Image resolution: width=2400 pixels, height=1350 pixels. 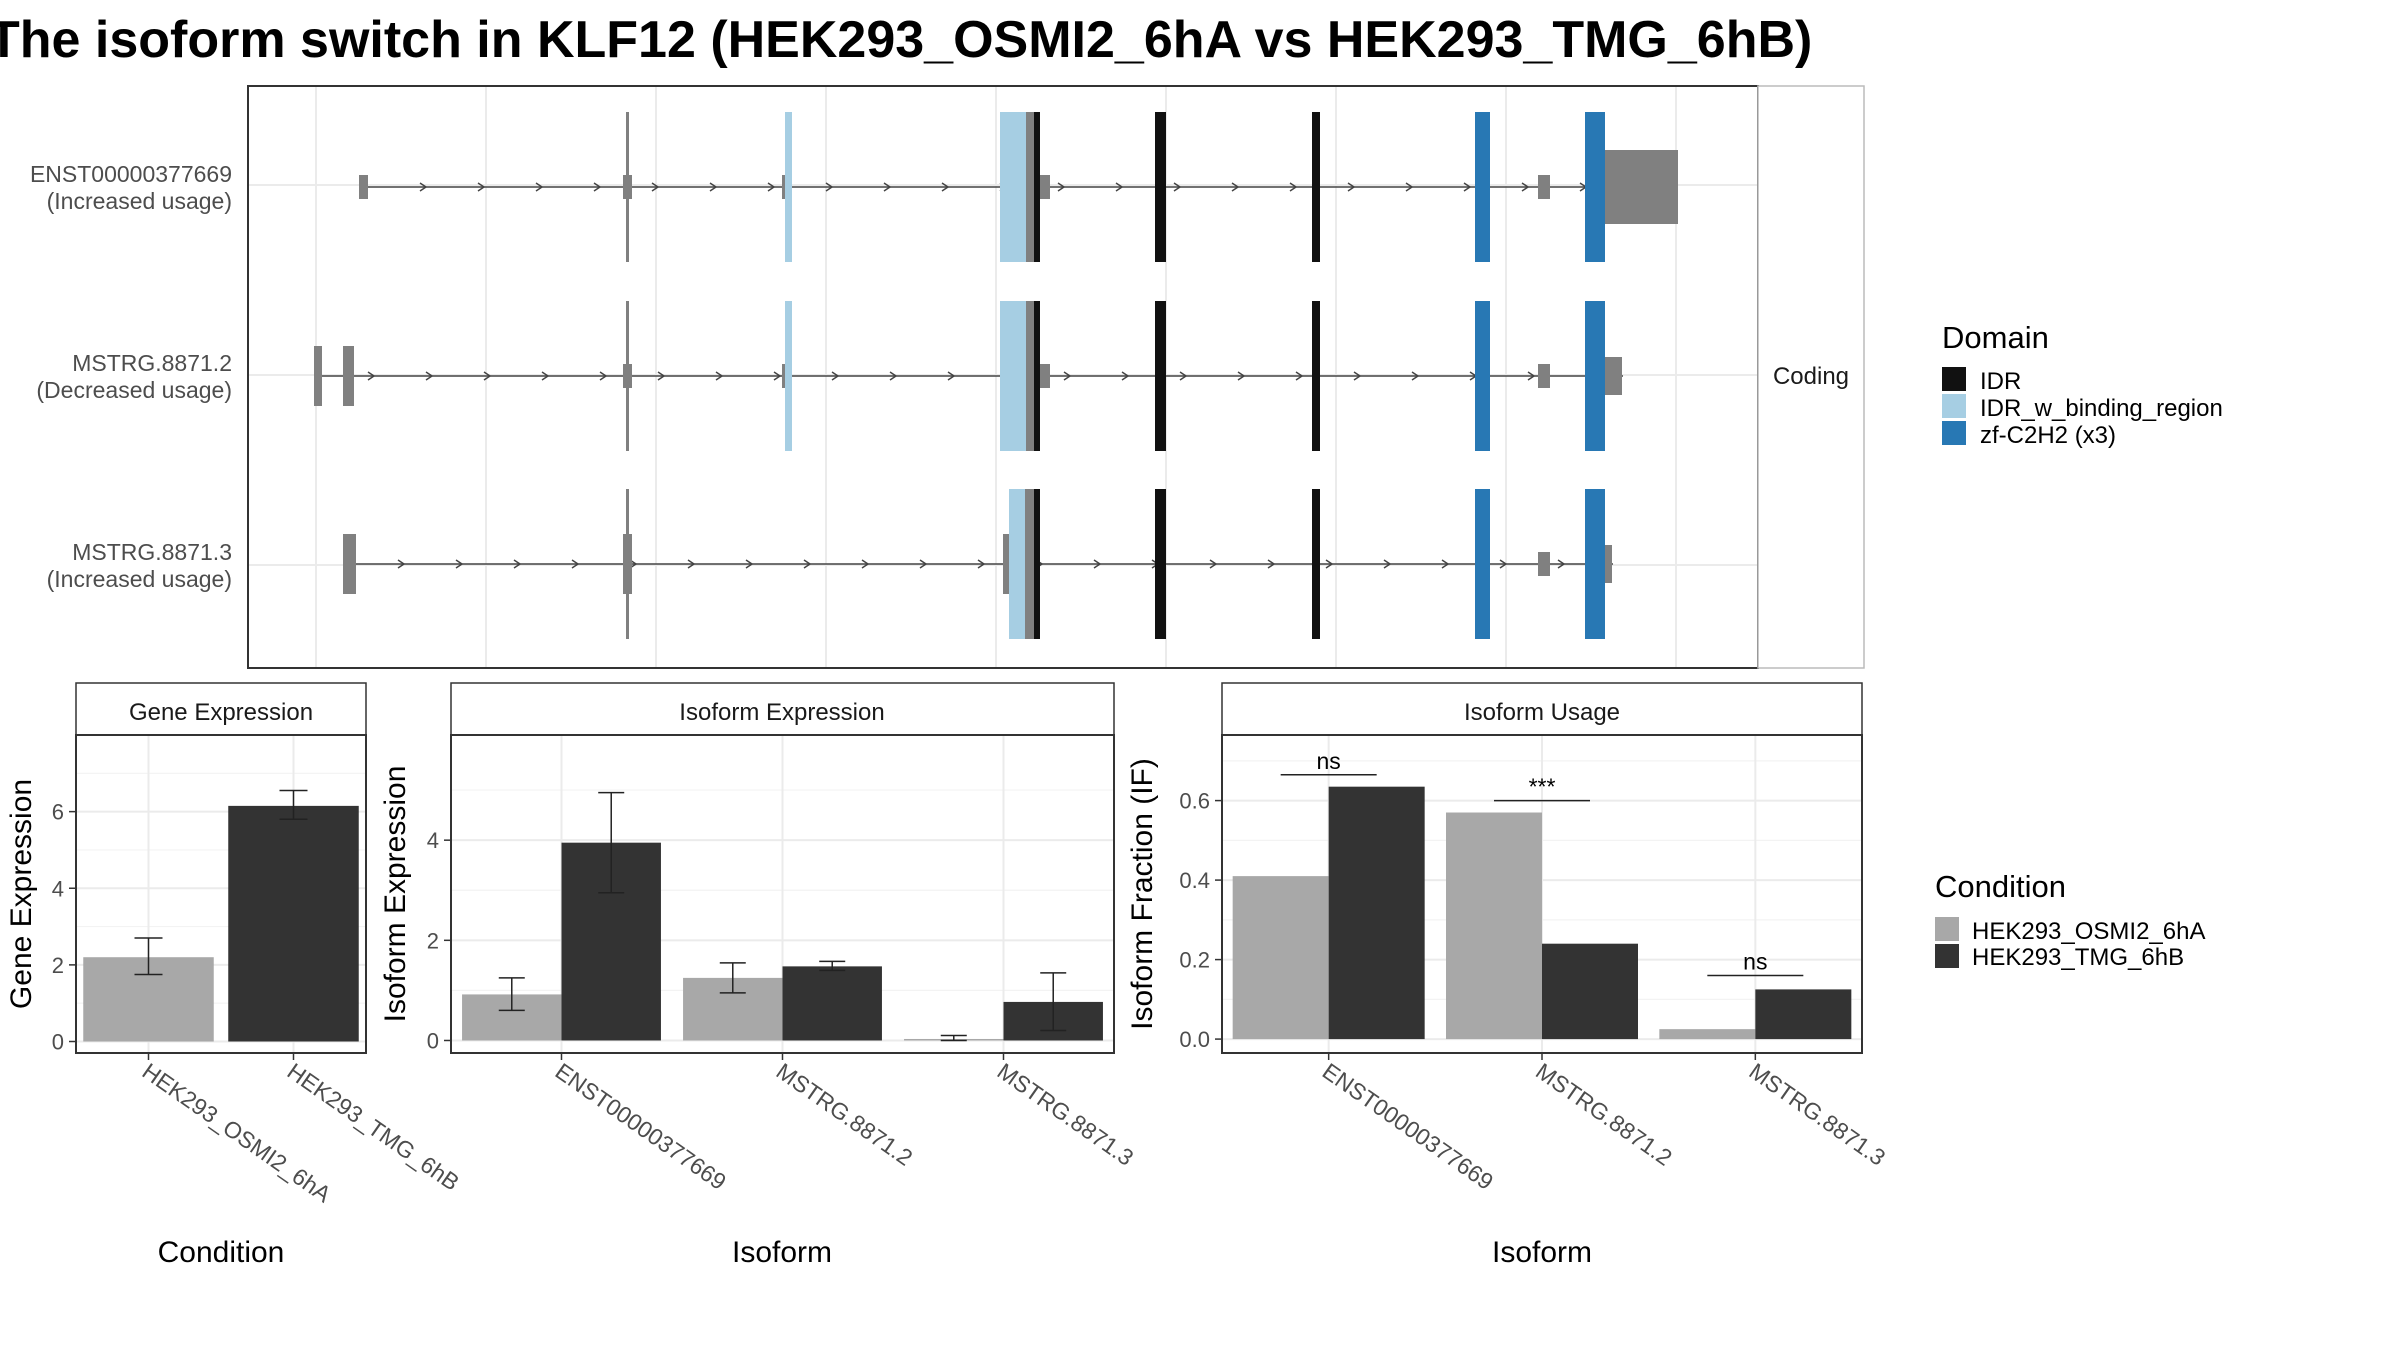 What do you see at coordinates (782, 1252) in the screenshot?
I see `isoform-expression-xlabel: Isoform` at bounding box center [782, 1252].